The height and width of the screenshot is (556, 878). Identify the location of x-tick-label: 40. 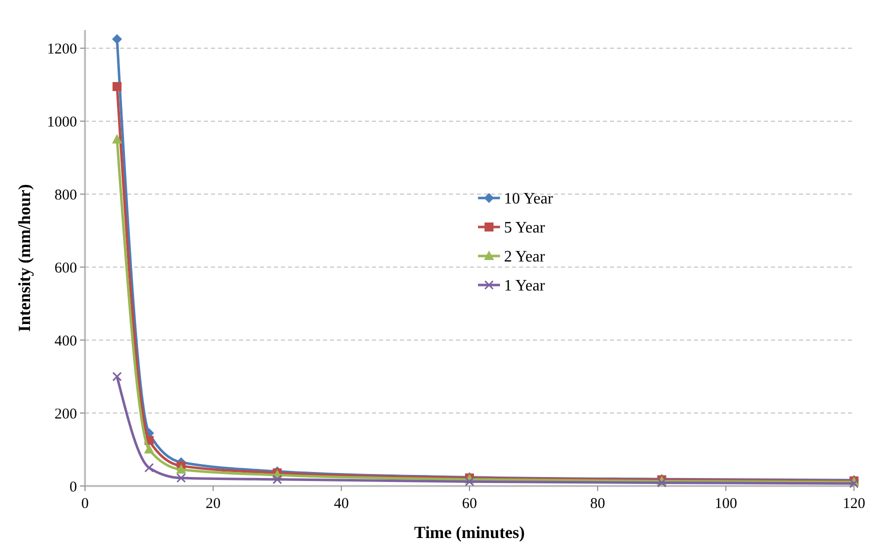
(341, 504).